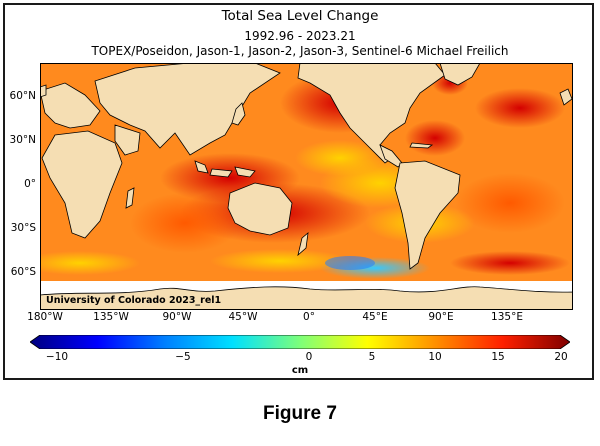 Image resolution: width=600 pixels, height=446 pixels. I want to click on lon-tick: 135°E, so click(507, 317).